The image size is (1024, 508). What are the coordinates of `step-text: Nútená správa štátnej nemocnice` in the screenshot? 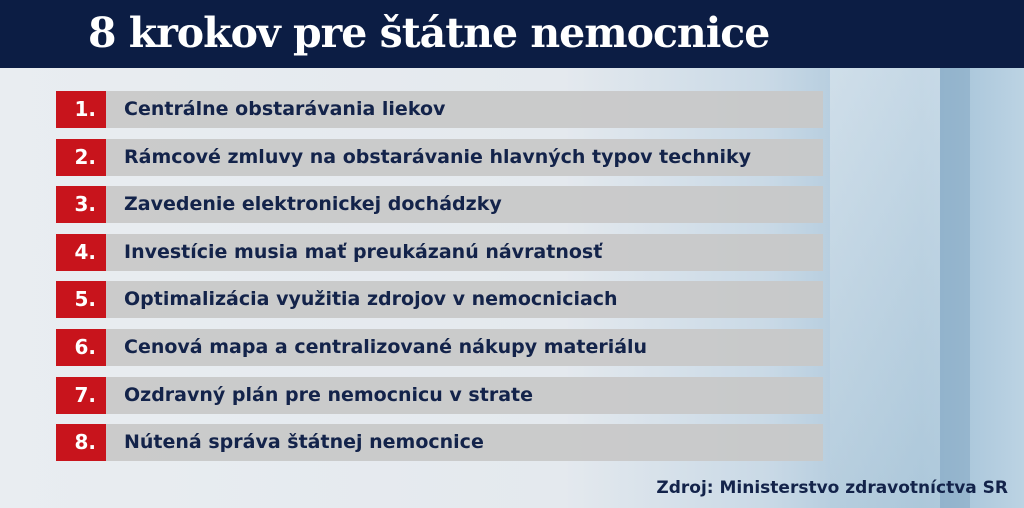 It's located at (464, 443).